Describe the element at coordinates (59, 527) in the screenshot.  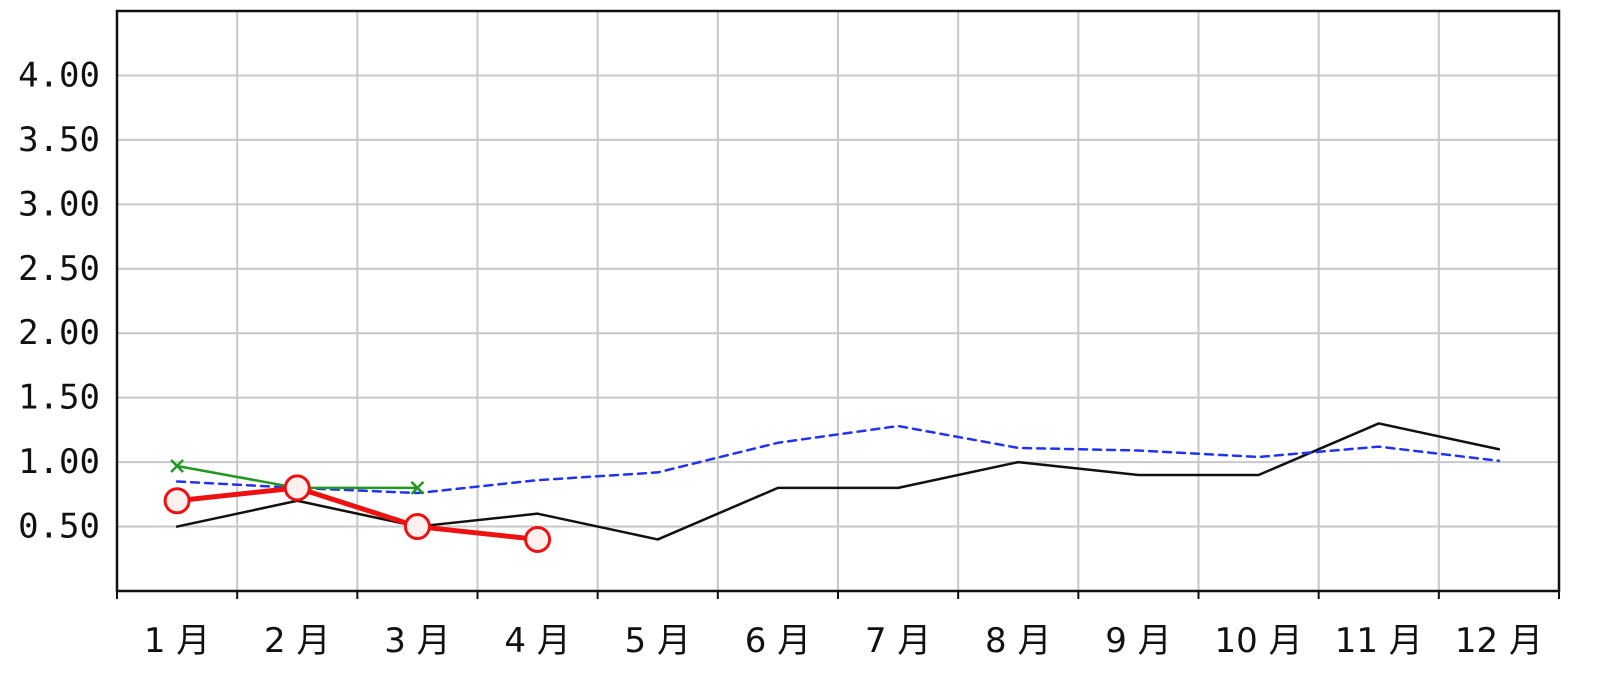
I see `y-tick-label: 0.50` at that location.